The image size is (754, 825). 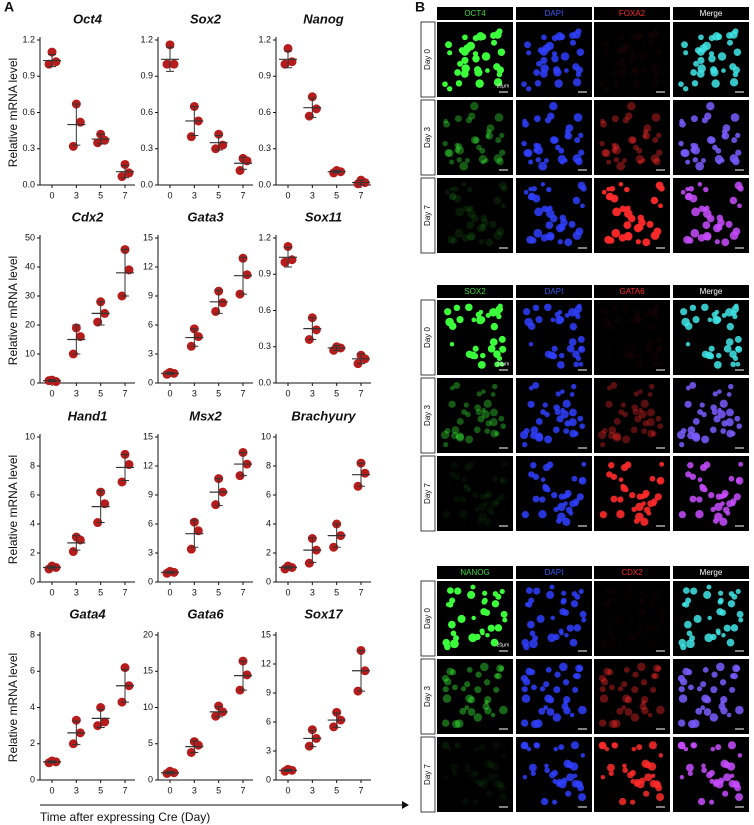 I want to click on y-tick-label: 6, so click(x=268, y=494).